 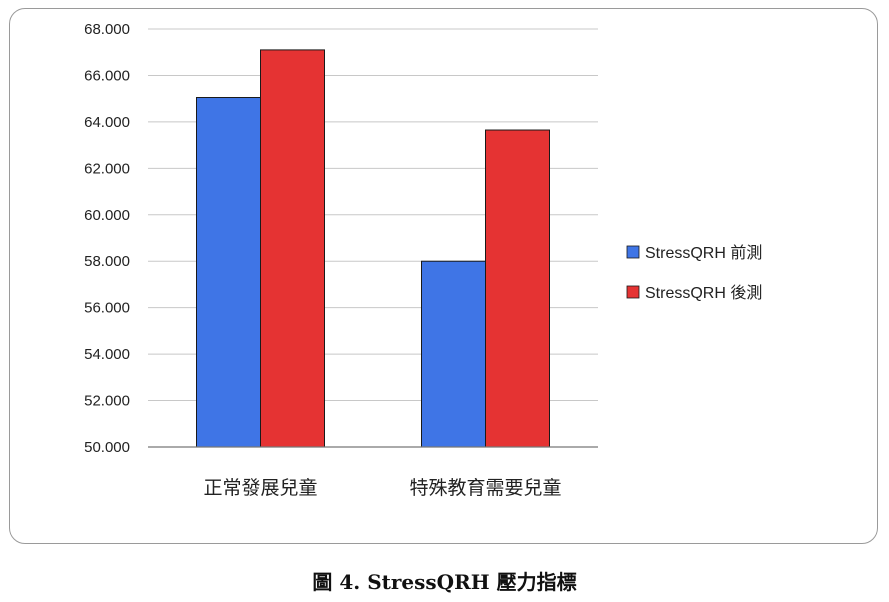 What do you see at coordinates (107, 122) in the screenshot?
I see `y-tick-label: 64.000` at bounding box center [107, 122].